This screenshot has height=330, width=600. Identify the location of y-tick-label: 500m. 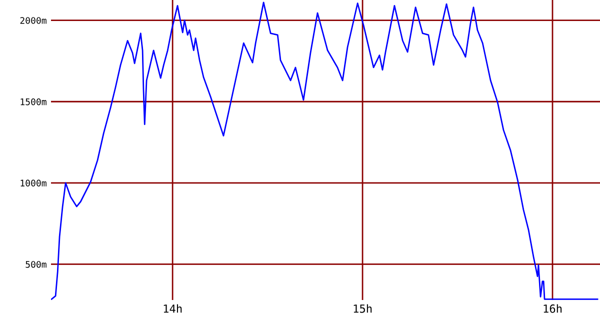
(36, 264).